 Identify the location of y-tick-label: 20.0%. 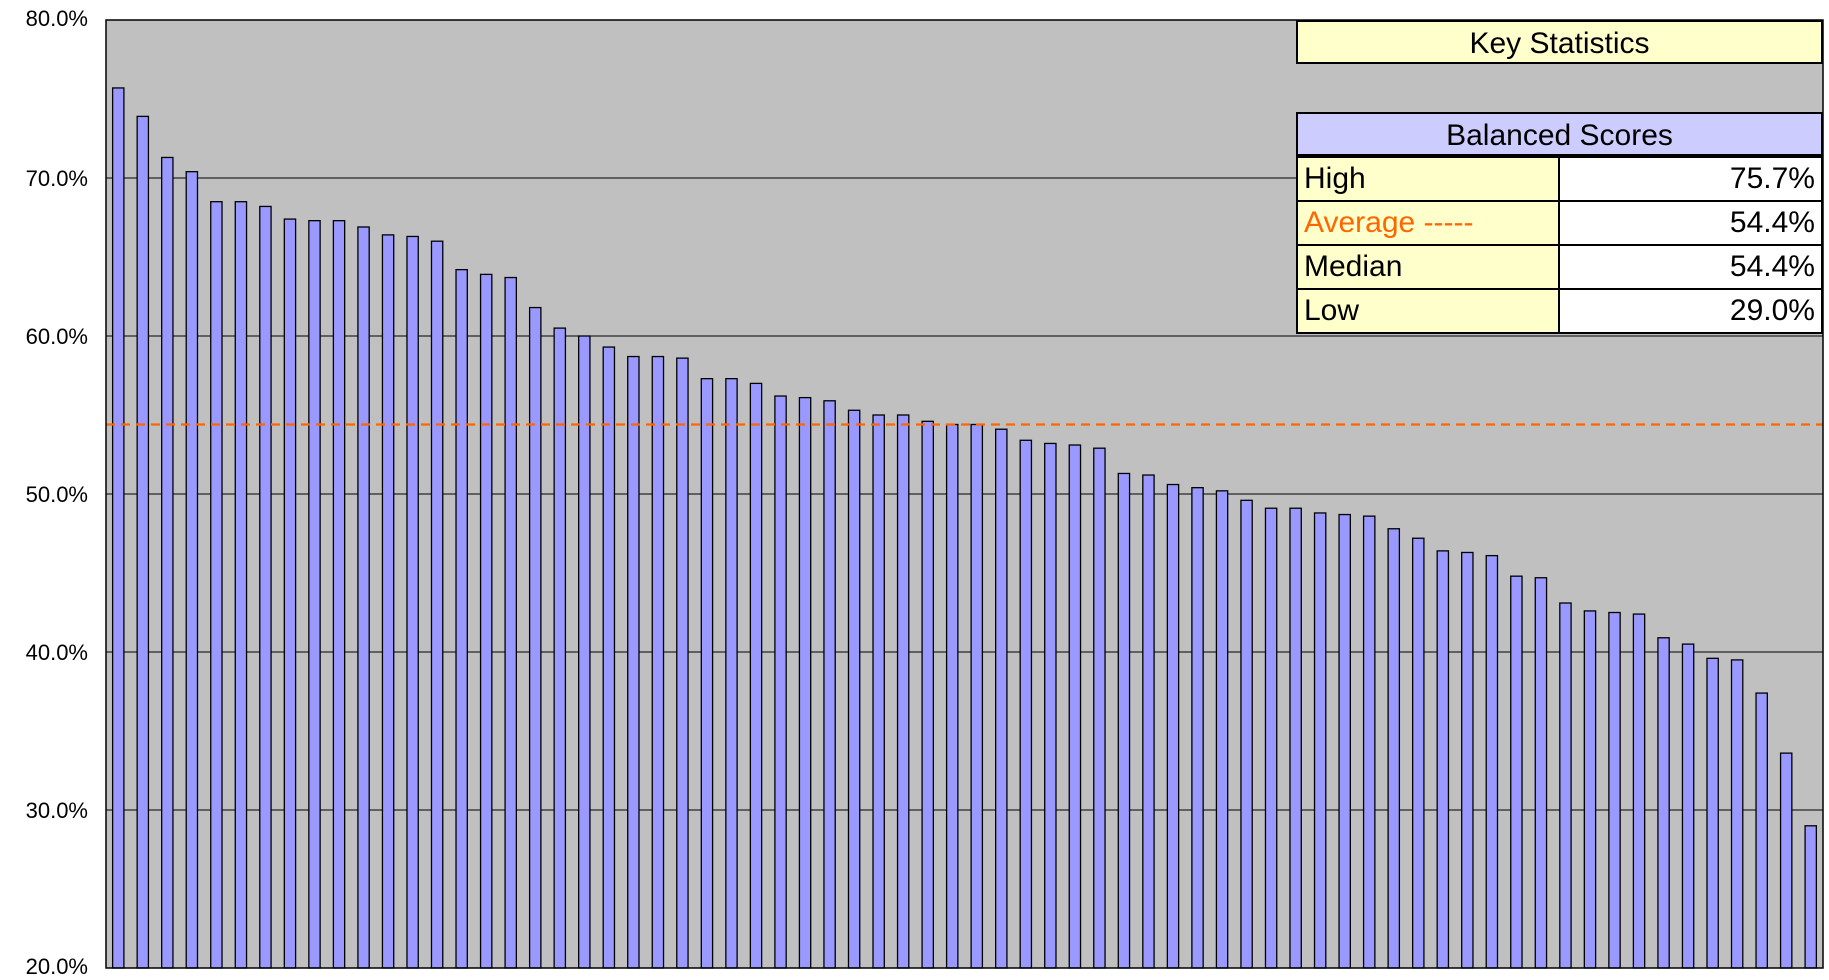
(57, 966).